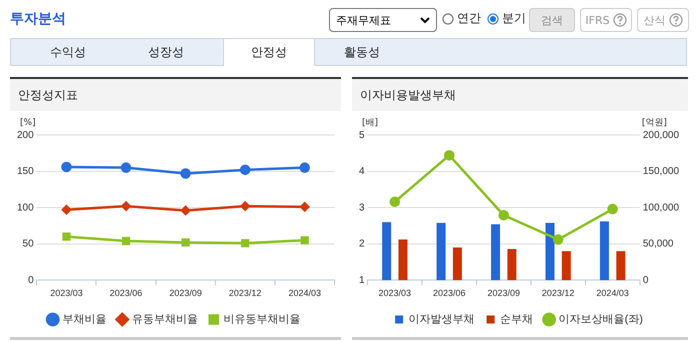 Image resolution: width=697 pixels, height=342 pixels. What do you see at coordinates (514, 18) in the screenshot?
I see `text: 분기` at bounding box center [514, 18].